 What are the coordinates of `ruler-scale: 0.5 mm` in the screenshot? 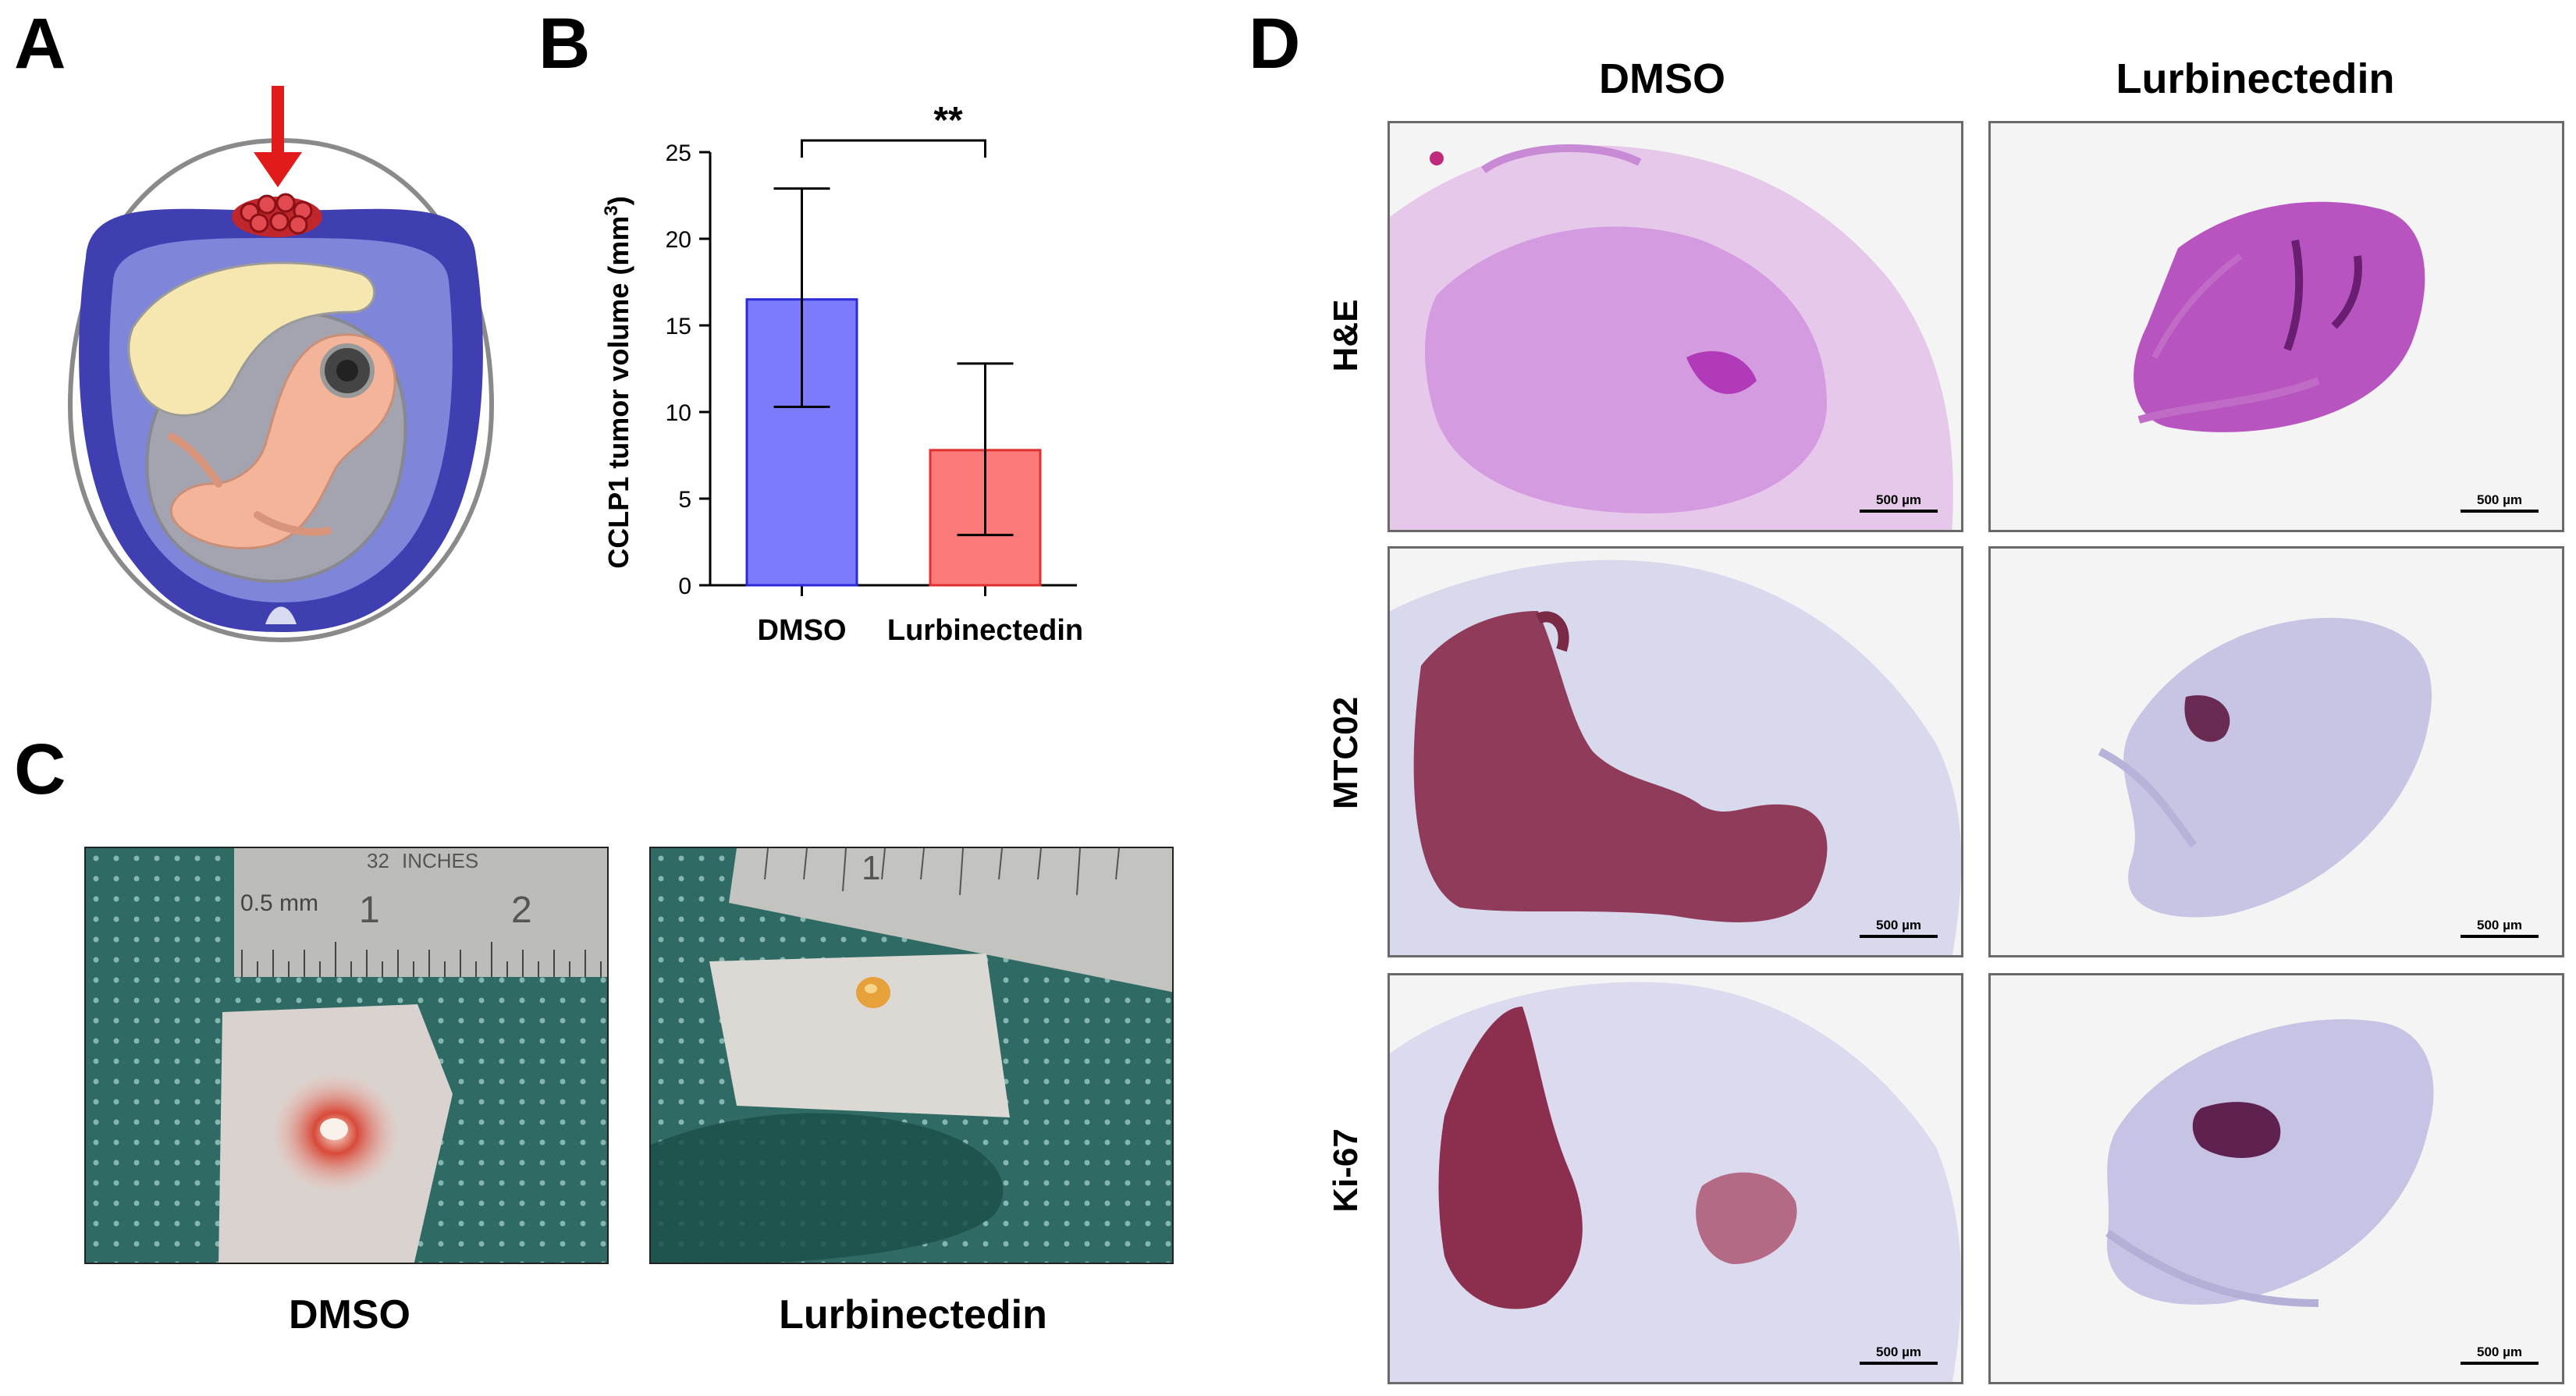 It's located at (279, 903).